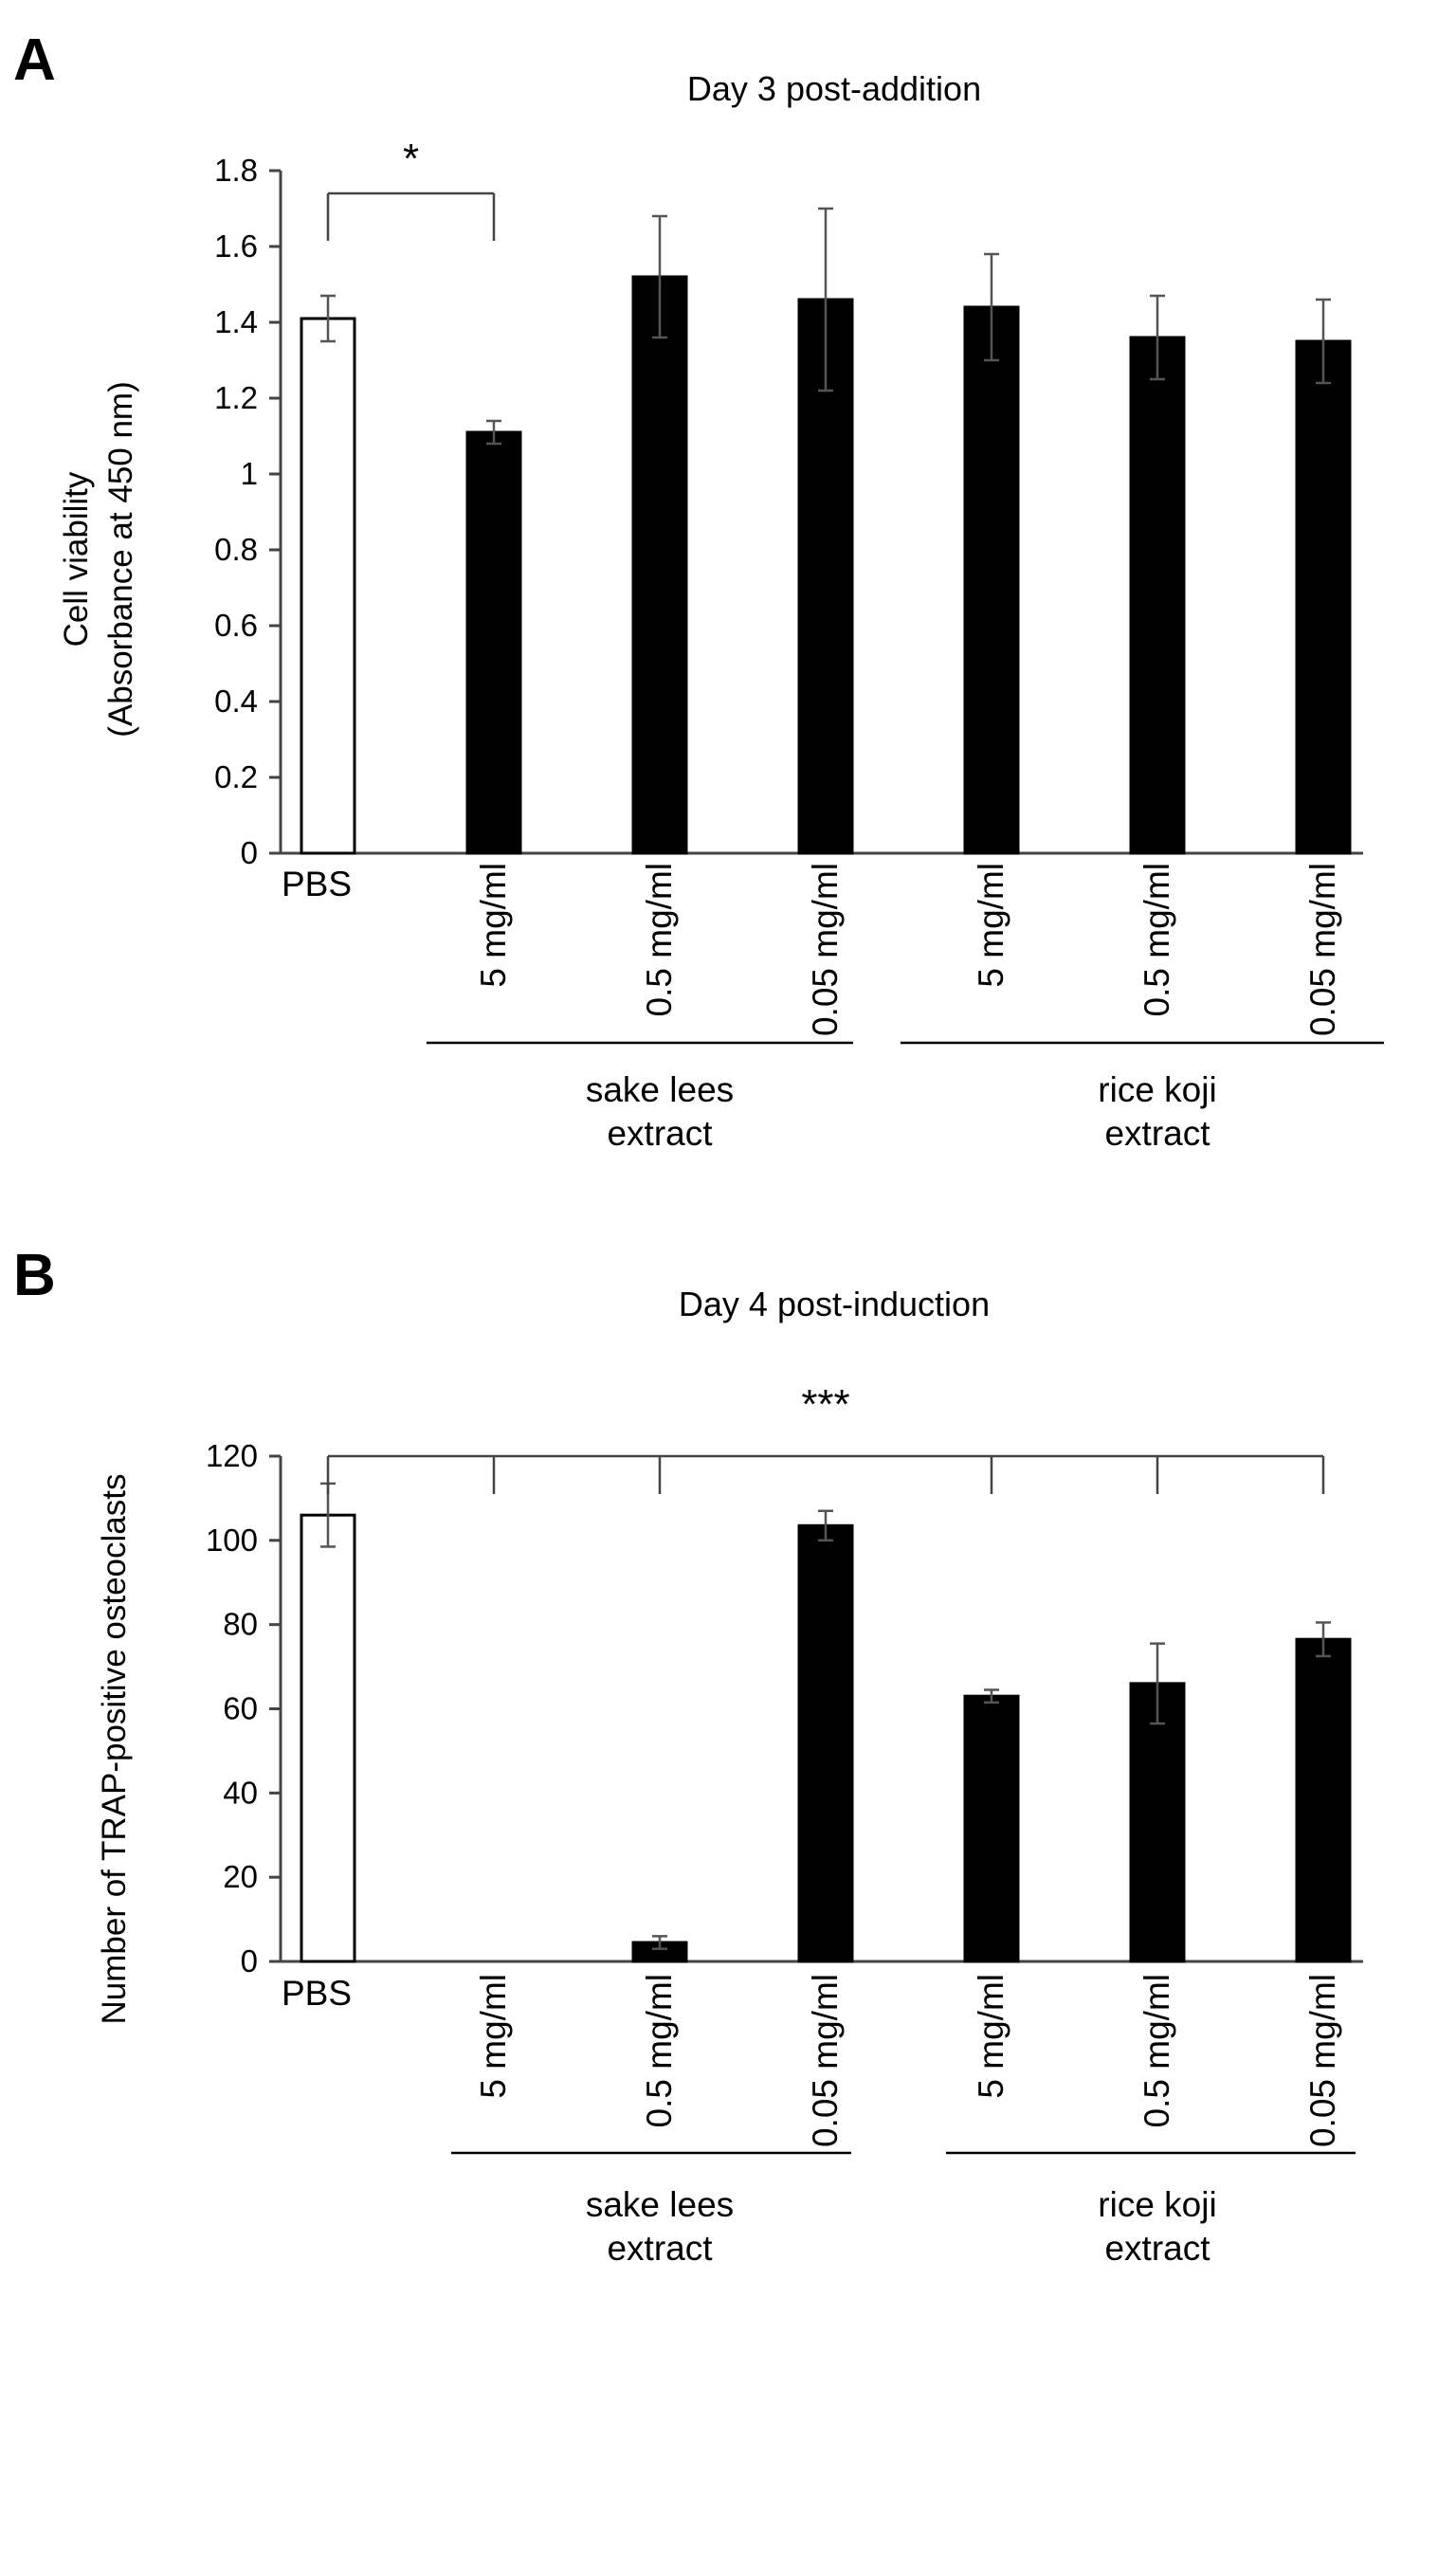  What do you see at coordinates (236, 777) in the screenshot?
I see `panel-a-y-tick-label: 0.2` at bounding box center [236, 777].